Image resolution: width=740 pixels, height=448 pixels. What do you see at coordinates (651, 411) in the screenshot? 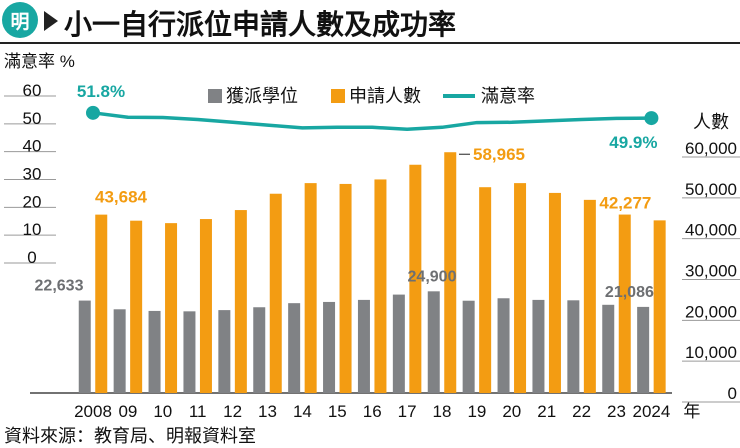
I see `x-tick-label: 2024` at bounding box center [651, 411].